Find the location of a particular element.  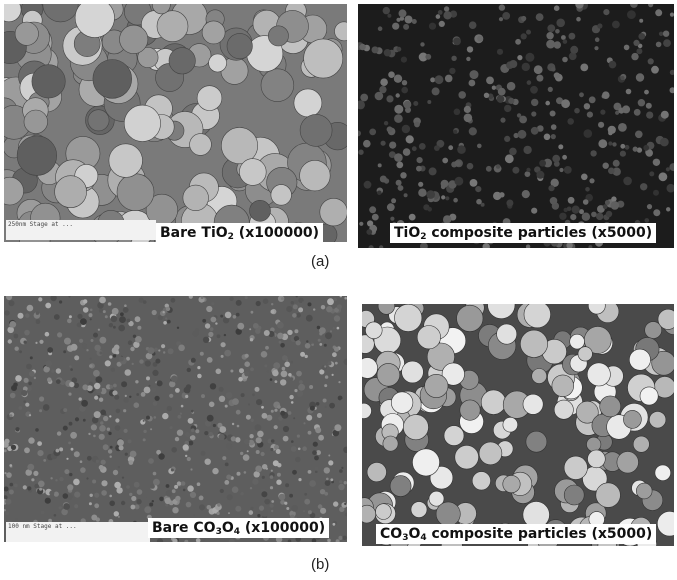

caption-tio2-composite: TiO2 composite particles (x5000) is located at coordinates (523, 233).